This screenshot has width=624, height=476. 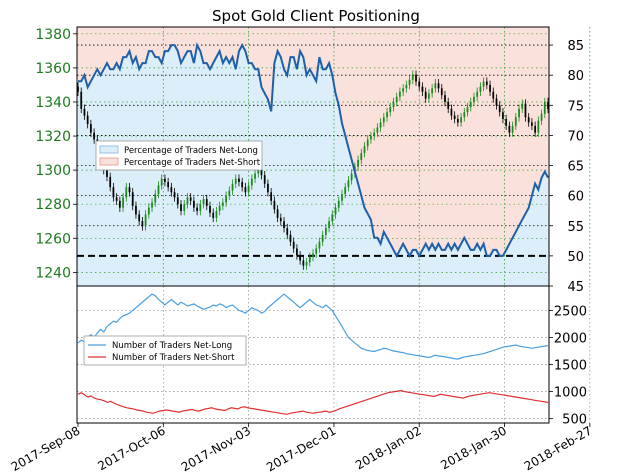 What do you see at coordinates (558, 448) in the screenshot?
I see `x-tick-label: 2018-Feb-27` at bounding box center [558, 448].